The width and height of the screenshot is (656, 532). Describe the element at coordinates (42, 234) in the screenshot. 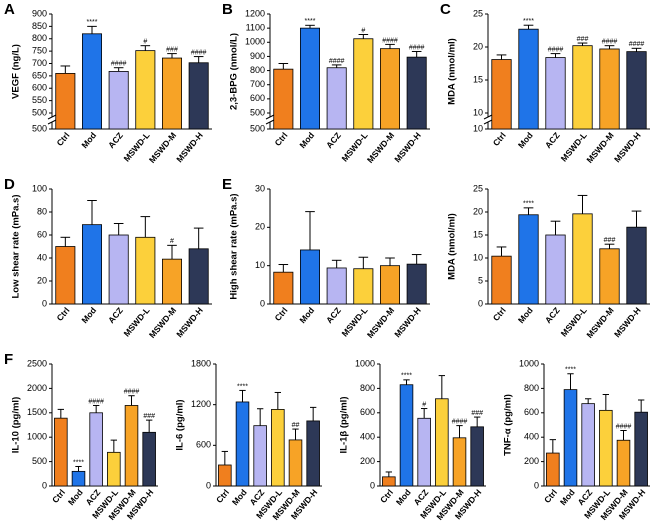

I see `y-tick-label: 60` at that location.